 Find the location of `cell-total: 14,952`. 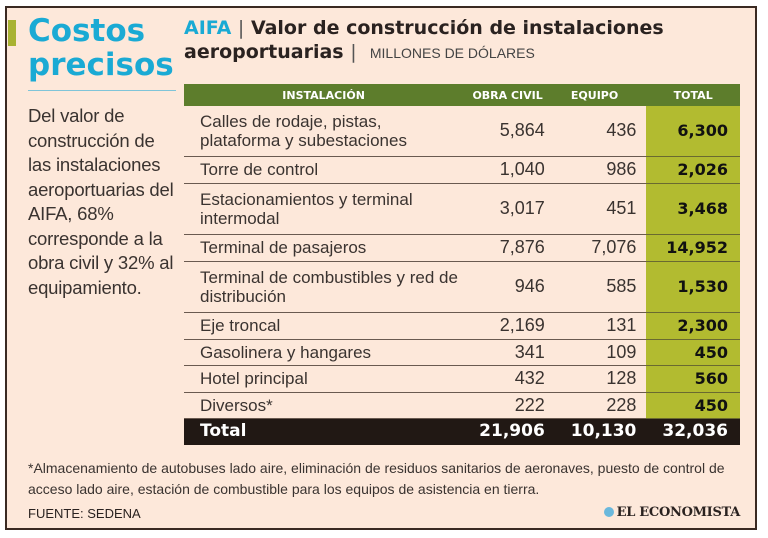

cell-total: 14,952 is located at coordinates (693, 248).